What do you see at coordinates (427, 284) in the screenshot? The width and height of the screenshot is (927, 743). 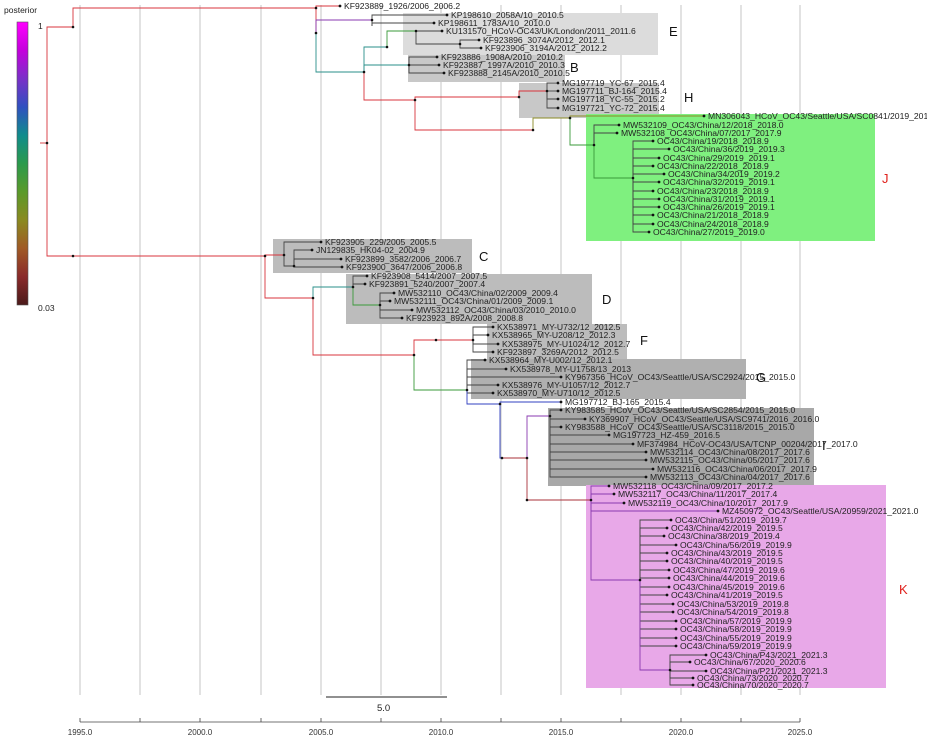 I see `leaf-label: KF923891_5240/2007_2007.4` at bounding box center [427, 284].